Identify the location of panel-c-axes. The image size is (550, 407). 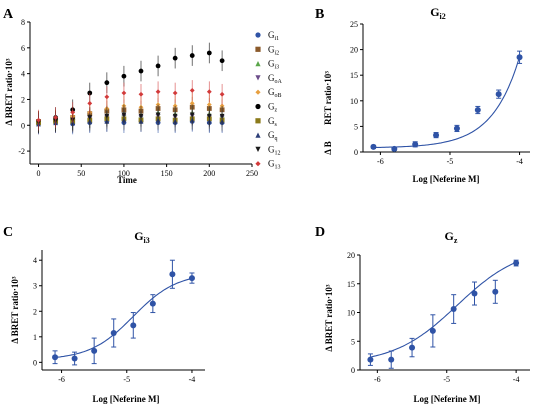
(123, 310).